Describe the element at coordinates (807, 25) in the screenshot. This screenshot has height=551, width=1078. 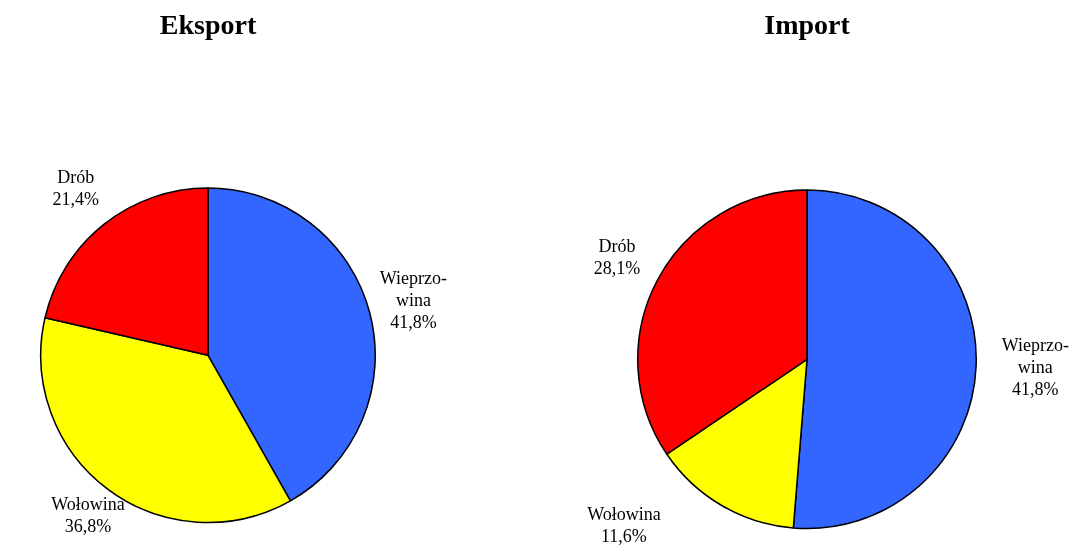
I see `chart-title: Import` at that location.